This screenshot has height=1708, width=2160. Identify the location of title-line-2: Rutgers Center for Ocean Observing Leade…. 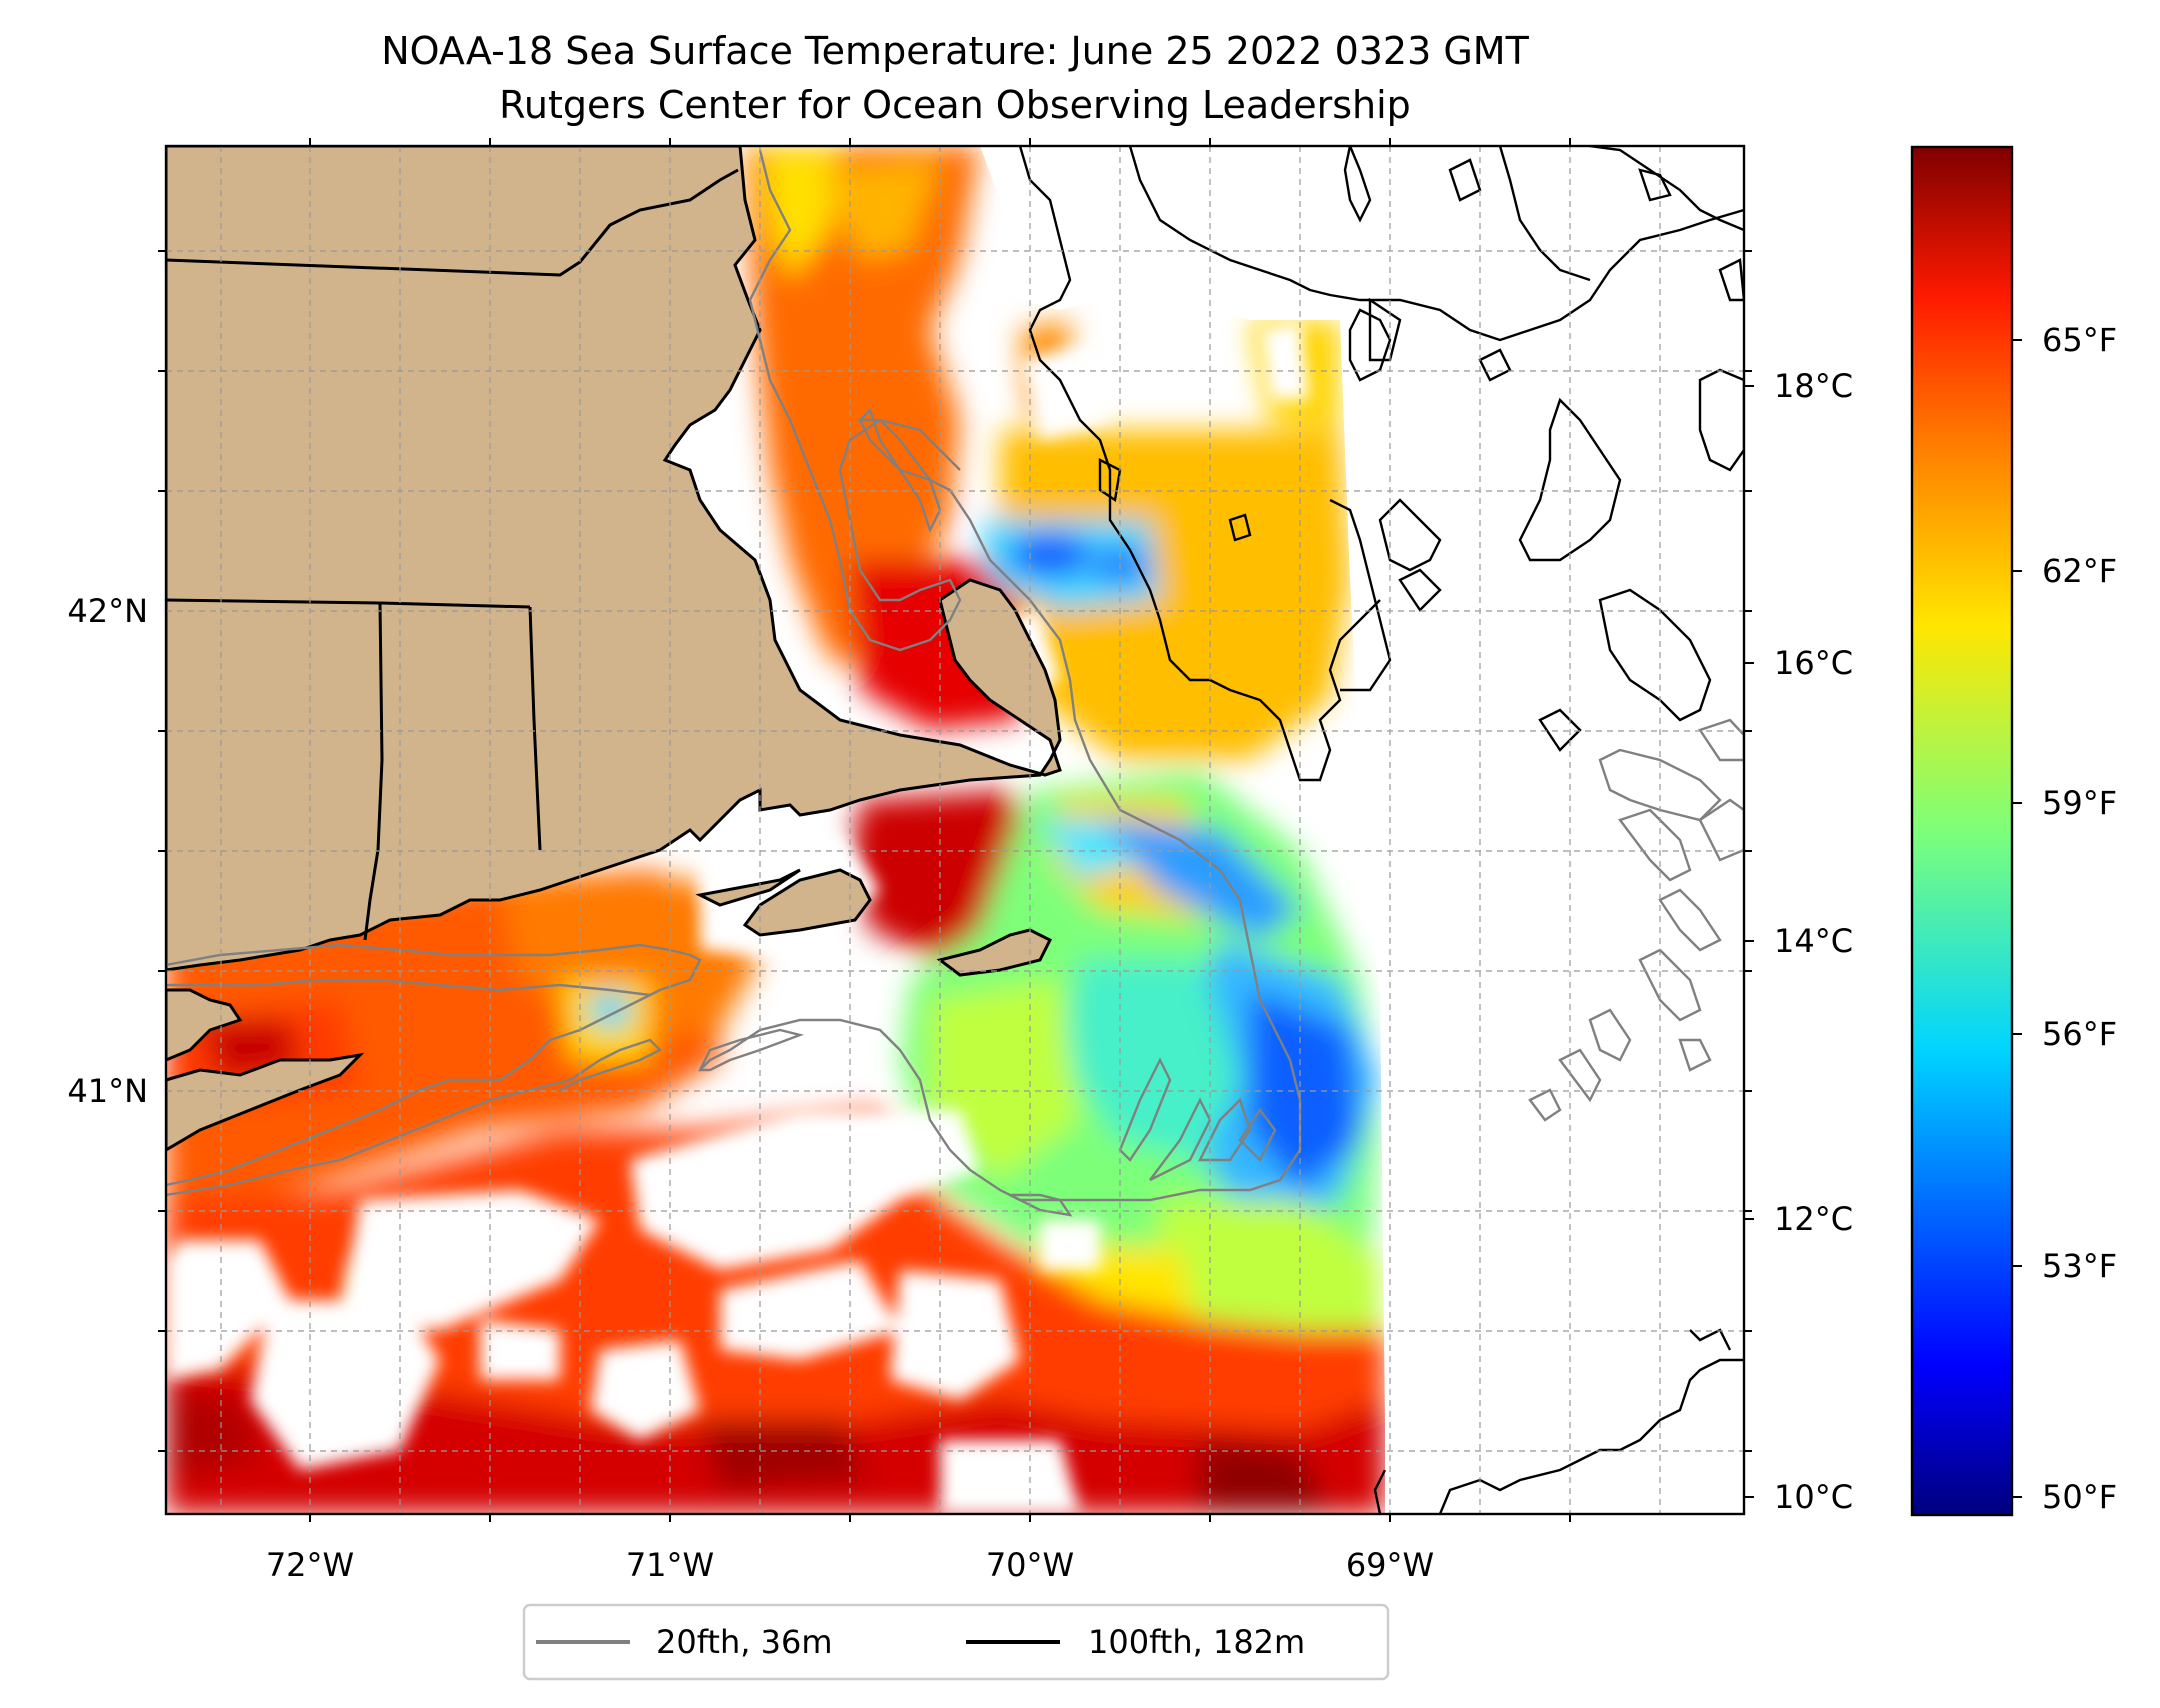
(955, 105).